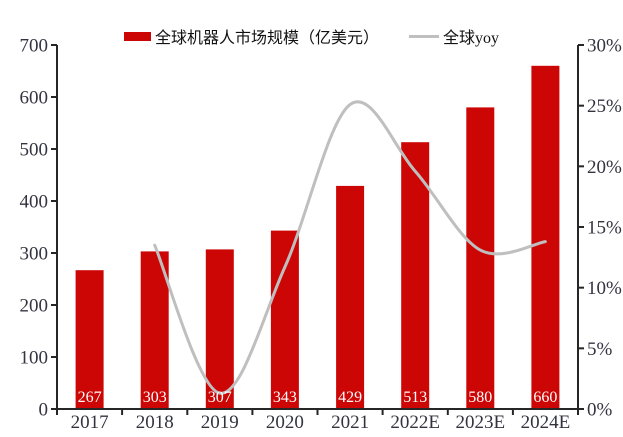  Describe the element at coordinates (480, 258) in the screenshot. I see `bar-2023E` at that location.